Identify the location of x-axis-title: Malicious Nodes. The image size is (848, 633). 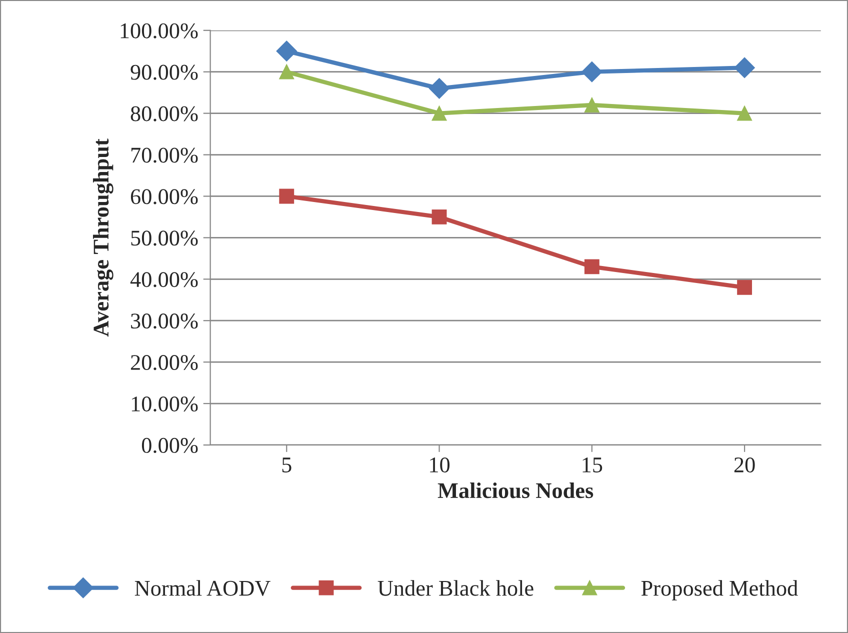
(516, 490).